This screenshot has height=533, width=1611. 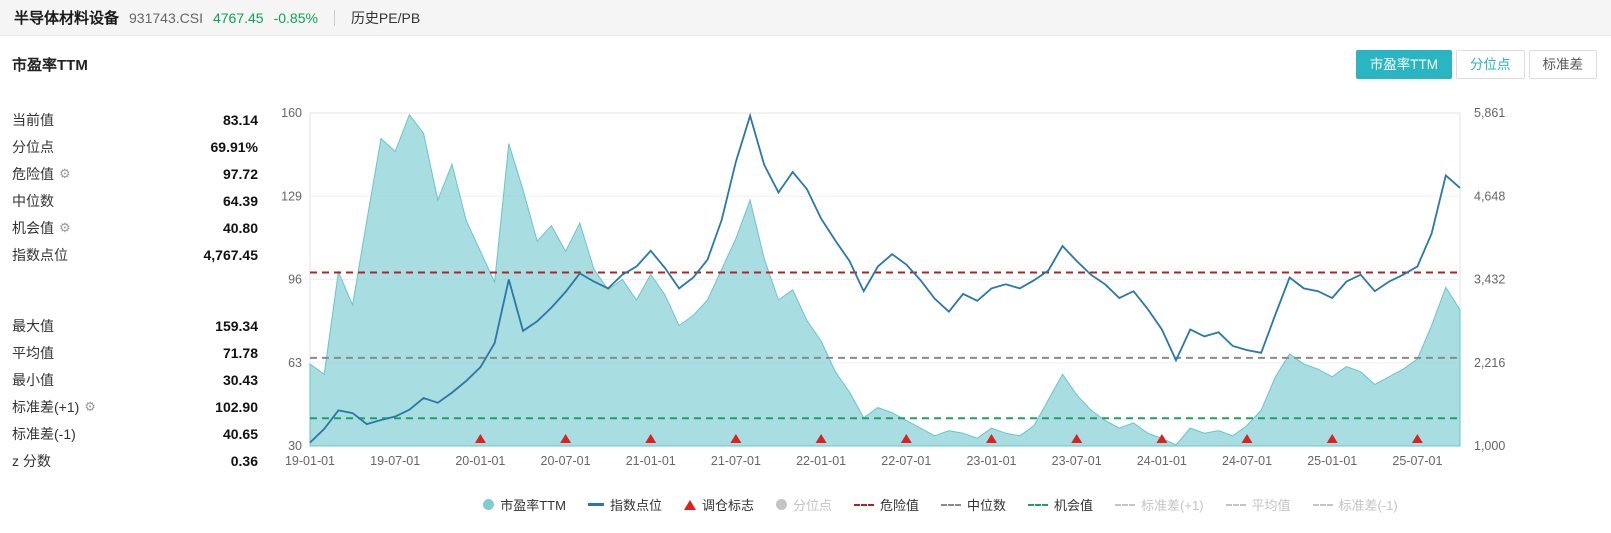 I want to click on legend-label: 中位数, so click(x=987, y=505).